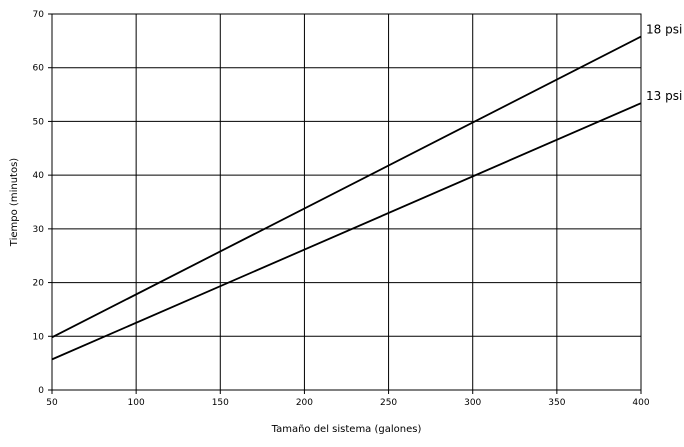 This screenshot has width=684, height=447. I want to click on series-labels: 18 psi 13 psi, so click(664, 63).